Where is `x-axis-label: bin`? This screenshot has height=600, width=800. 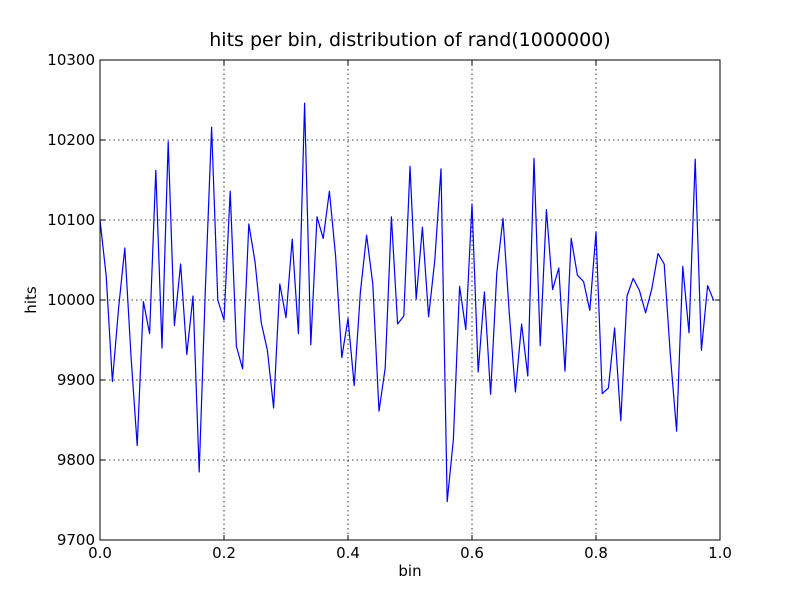 x-axis-label: bin is located at coordinates (409, 571).